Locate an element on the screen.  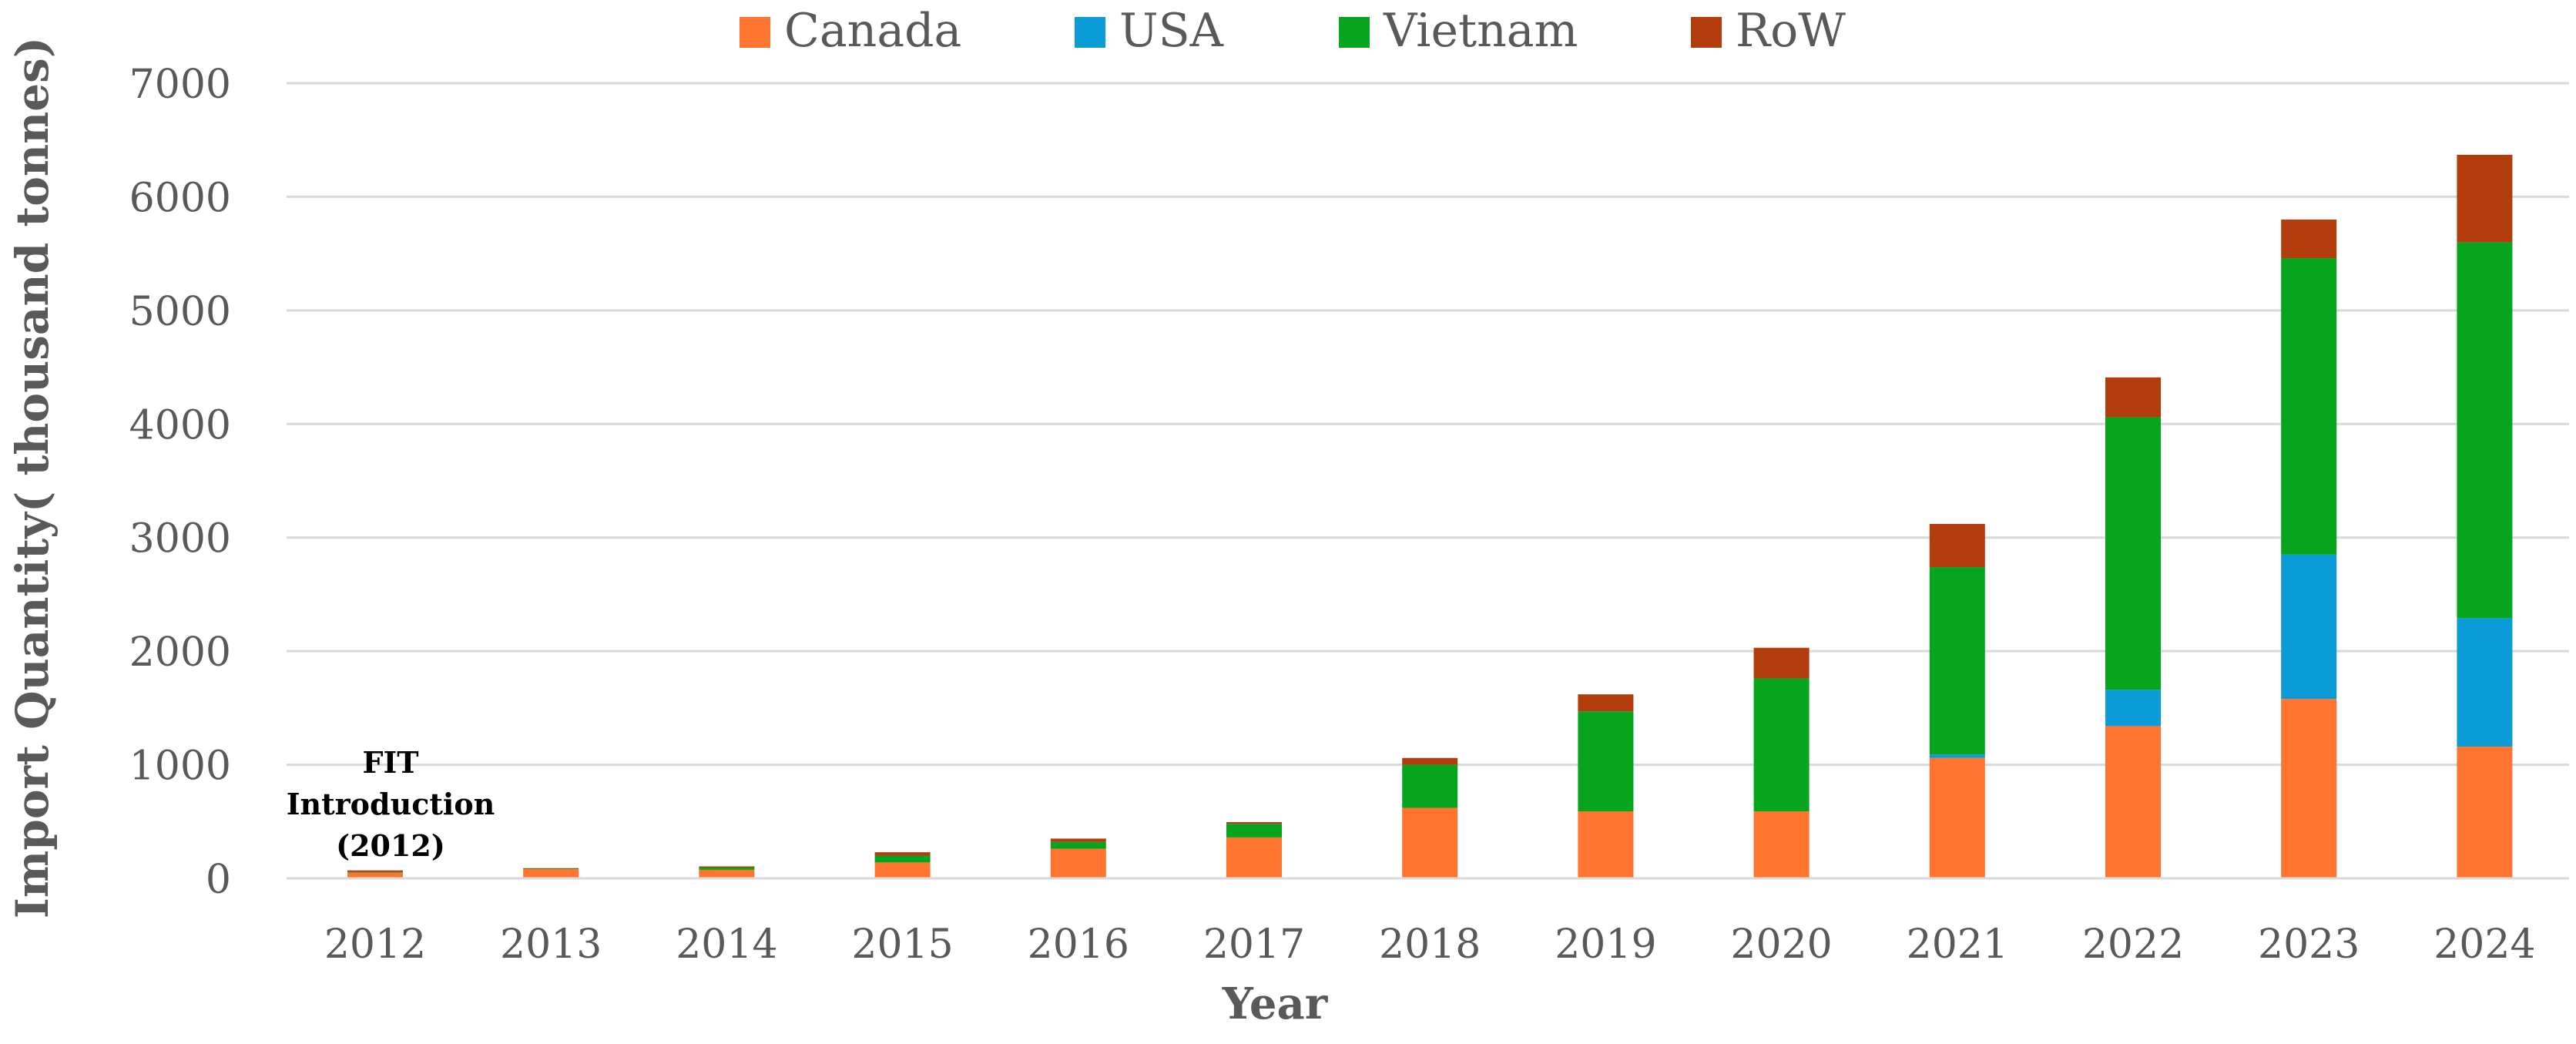
bar-canada-2024 is located at coordinates (2485, 812).